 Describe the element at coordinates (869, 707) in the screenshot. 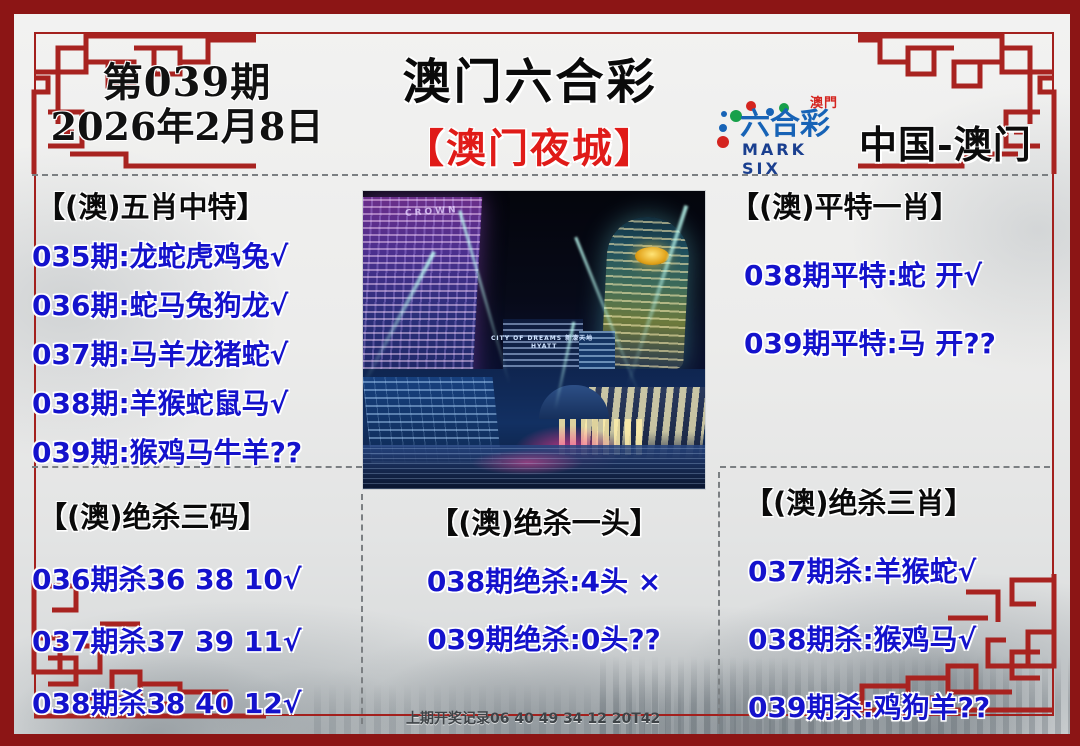

I see `prediction-row: 039期杀:鸡狗羊??` at that location.